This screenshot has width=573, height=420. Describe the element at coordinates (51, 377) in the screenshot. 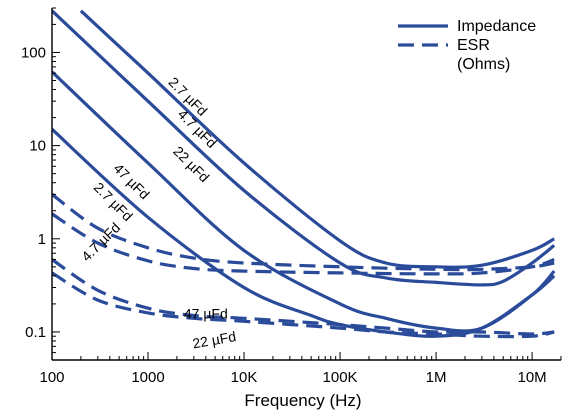

I see `x-tick-label: 100` at that location.